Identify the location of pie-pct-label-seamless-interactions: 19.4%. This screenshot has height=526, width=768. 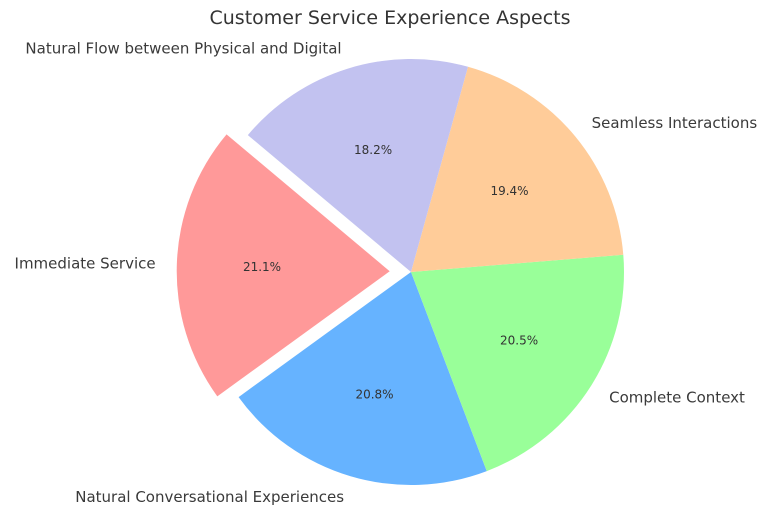
(509, 191).